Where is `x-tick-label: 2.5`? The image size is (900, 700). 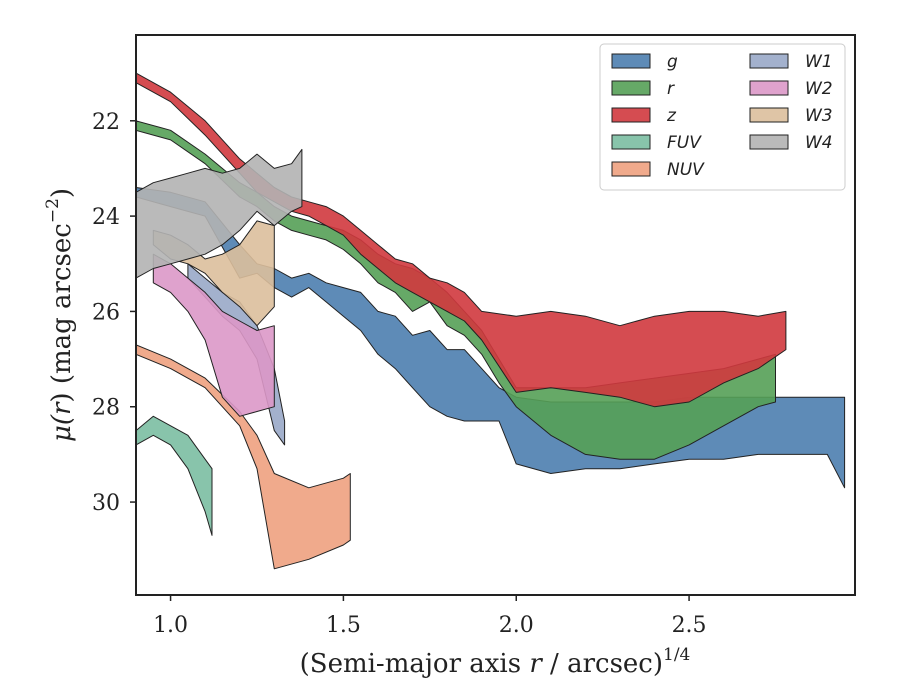
x-tick-label: 2.5 is located at coordinates (689, 625).